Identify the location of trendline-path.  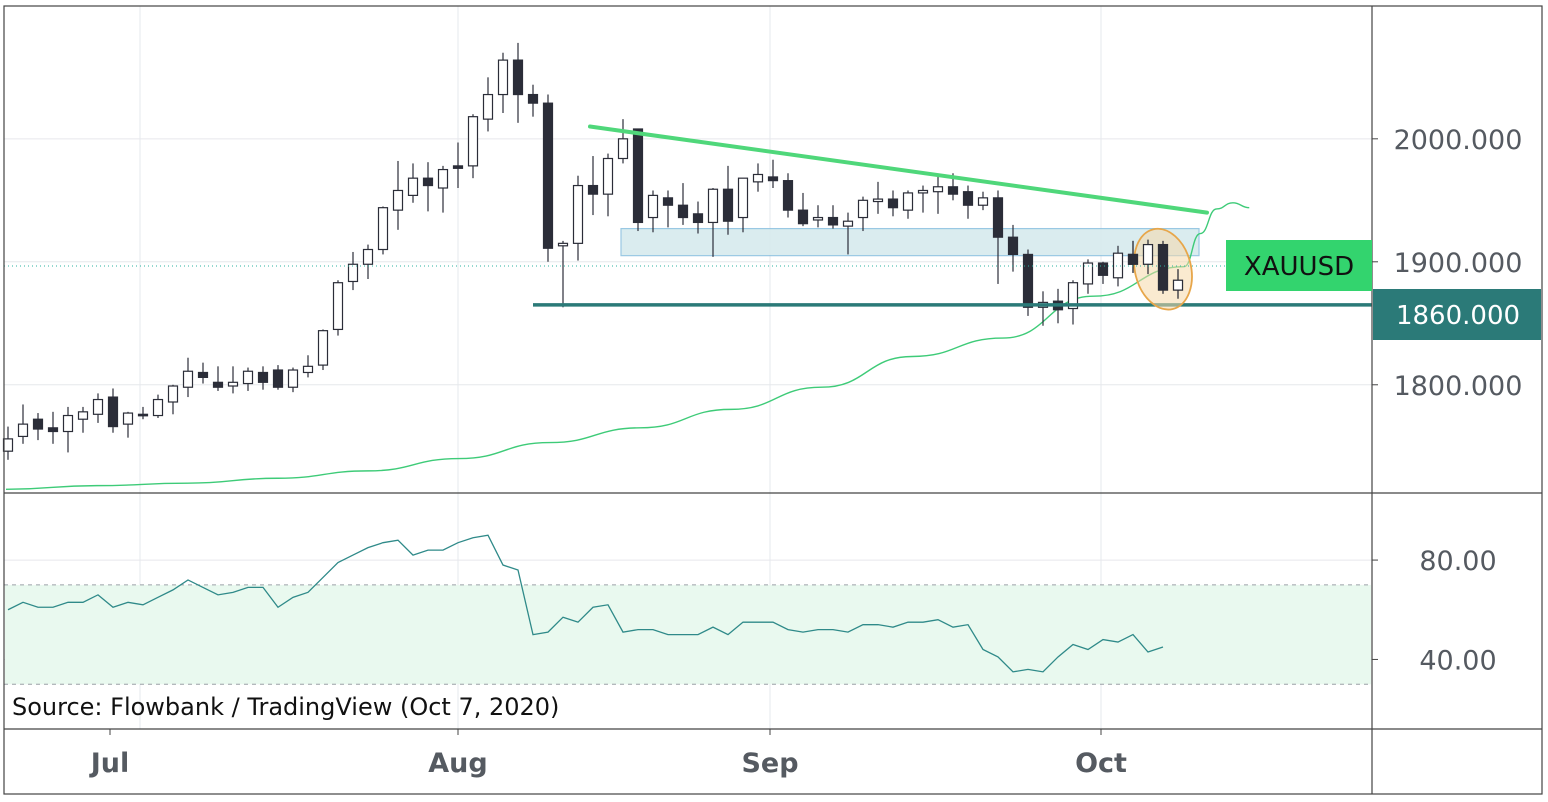
(898, 169).